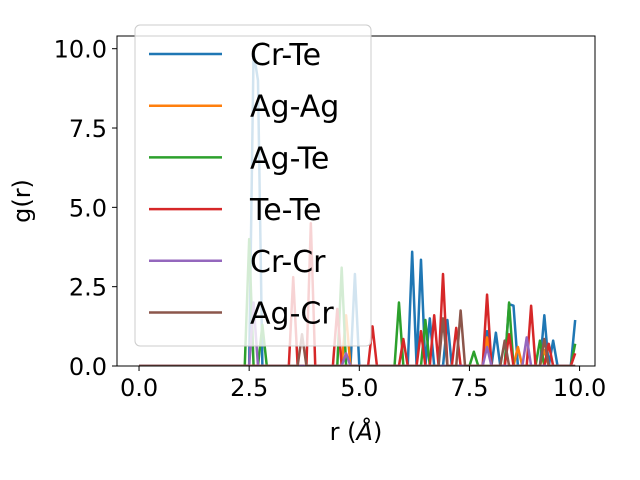  Describe the element at coordinates (80, 50) in the screenshot. I see `y-tick-label: 10.0` at that location.